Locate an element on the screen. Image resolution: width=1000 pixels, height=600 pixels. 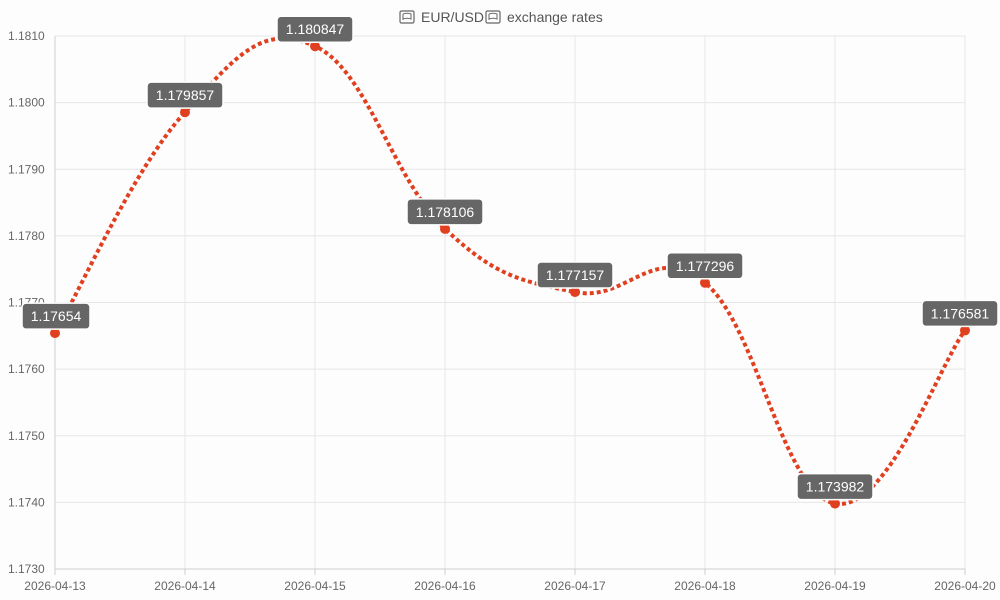
data-label-text: 1.176581 is located at coordinates (960, 313).